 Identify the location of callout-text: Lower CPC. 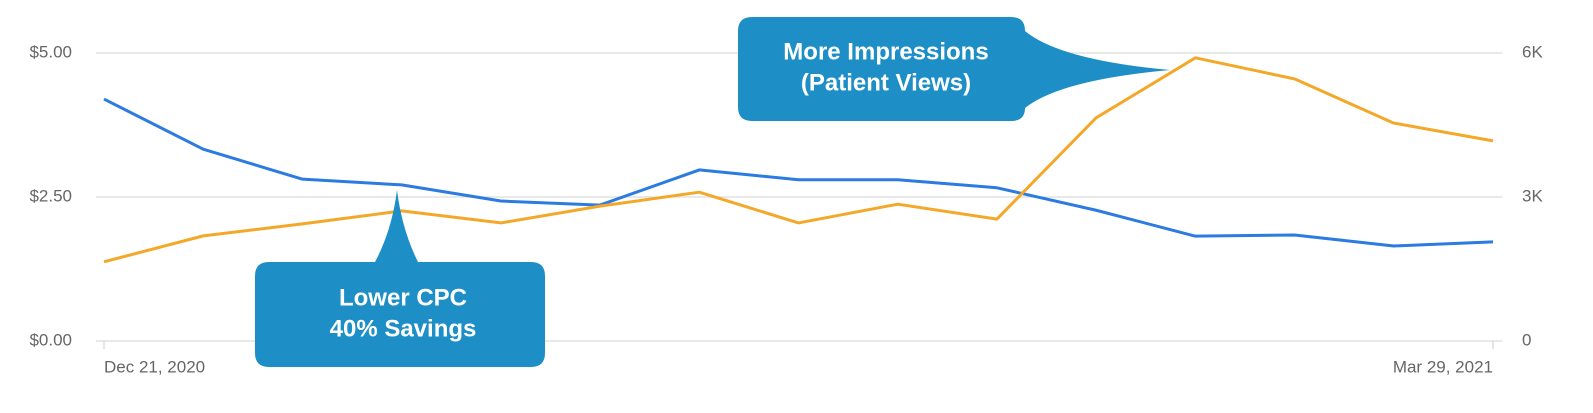
(403, 297).